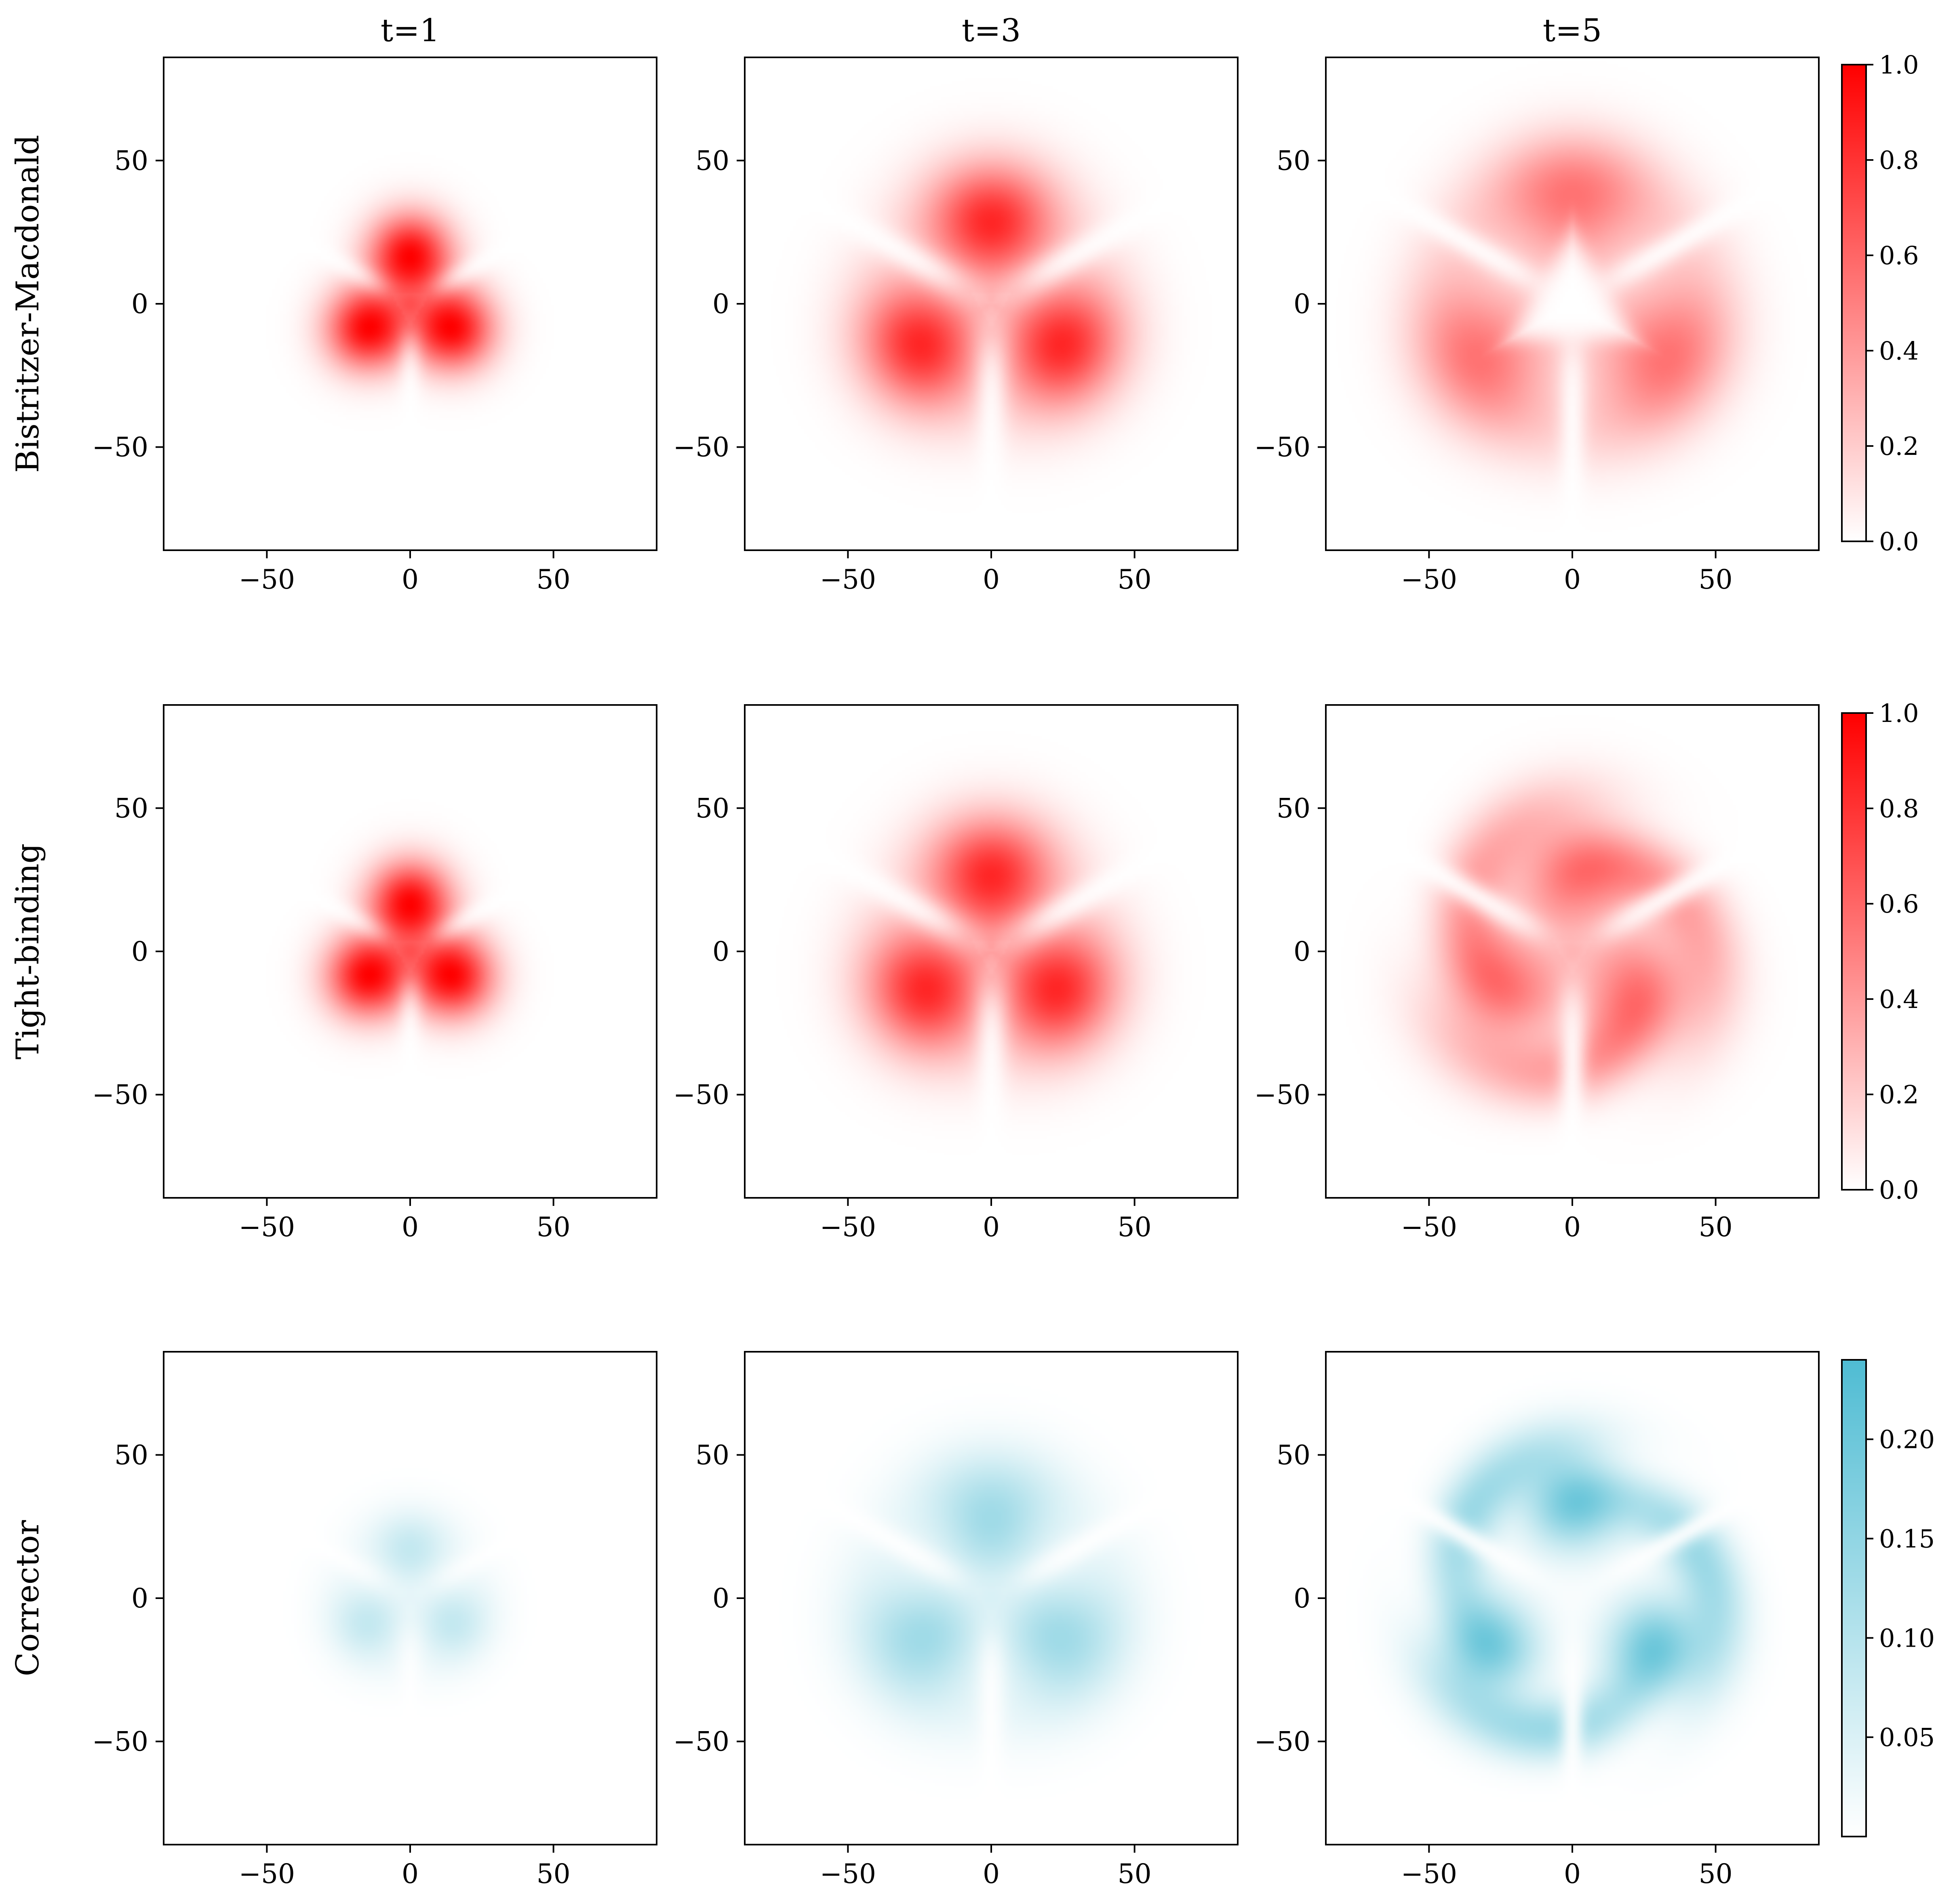 The image size is (1955, 1904). What do you see at coordinates (28, 304) in the screenshot?
I see `row-label-bm: Bistritzer-Macdonald` at bounding box center [28, 304].